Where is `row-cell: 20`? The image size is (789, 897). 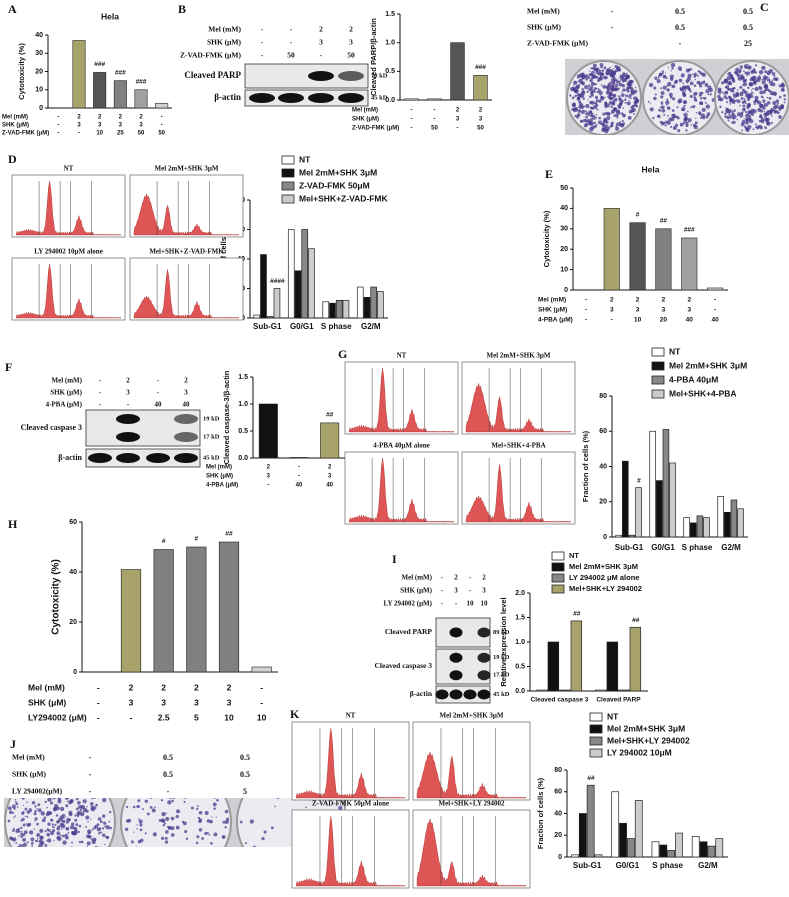 row-cell: 20 is located at coordinates (664, 320).